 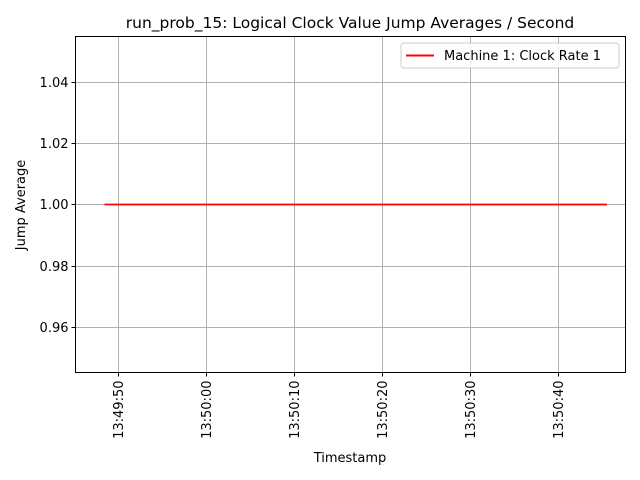 I want to click on x-axis-label: Timestamp, so click(x=350, y=458).